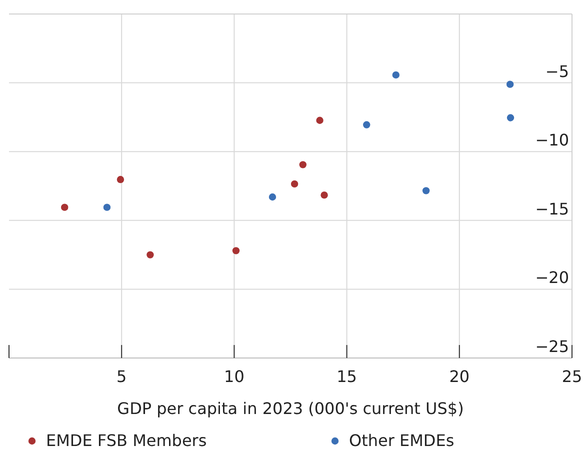 This screenshot has width=585, height=468. Describe the element at coordinates (290, 408) in the screenshot. I see `x-axis-title: GDP per capita in 2023 (000's current US$)` at that location.